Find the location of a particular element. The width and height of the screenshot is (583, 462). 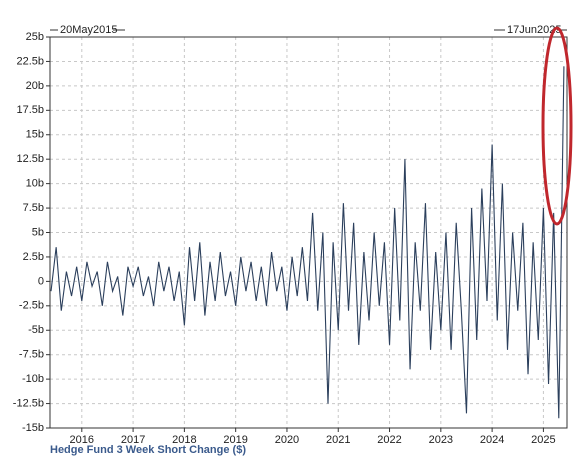

y-tick-label: -12.5b is located at coordinates (28, 403).